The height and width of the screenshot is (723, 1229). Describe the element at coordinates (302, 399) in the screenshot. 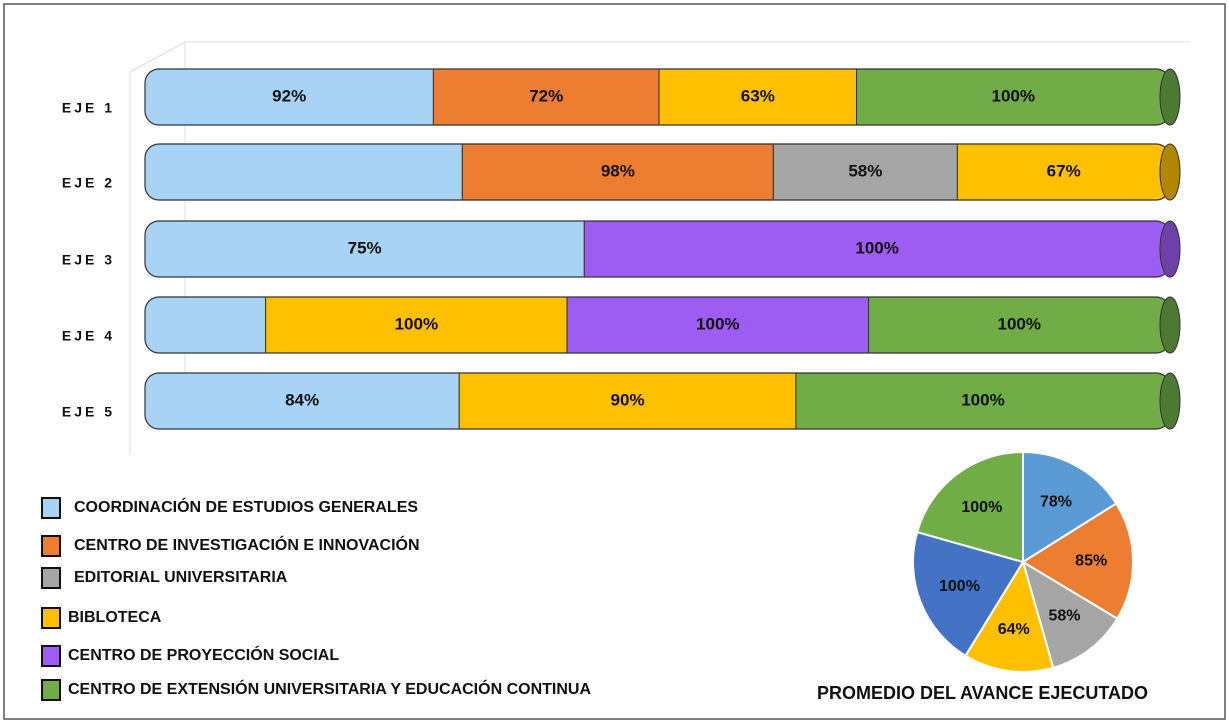

I see `value-label: 84%` at that location.